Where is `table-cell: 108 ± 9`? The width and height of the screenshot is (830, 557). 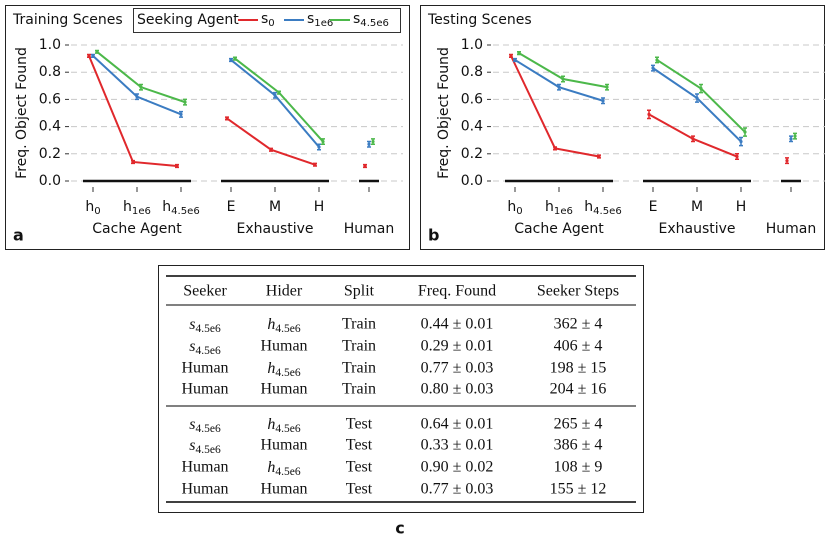
table-cell: 108 ± 9 is located at coordinates (578, 467).